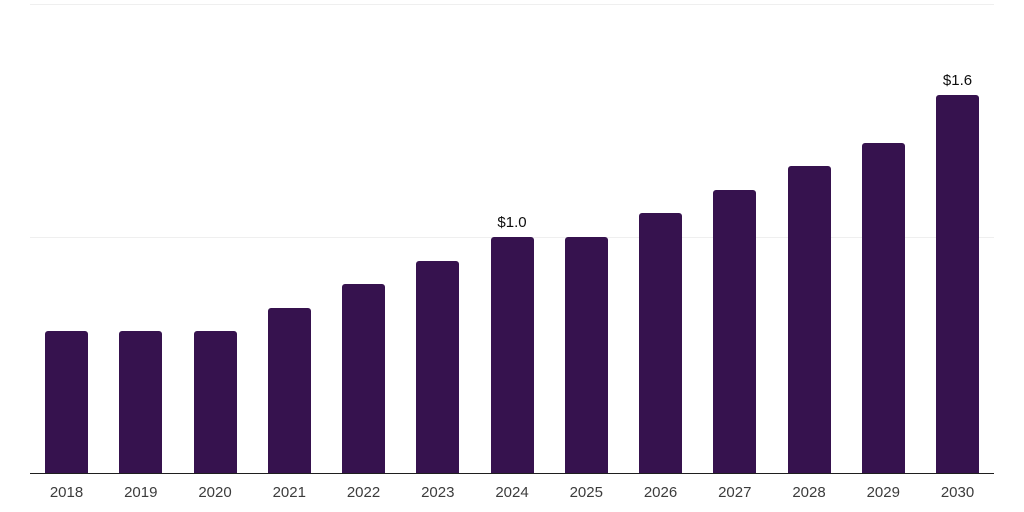 The height and width of the screenshot is (512, 1024). Describe the element at coordinates (141, 402) in the screenshot. I see `bar-2019` at that location.